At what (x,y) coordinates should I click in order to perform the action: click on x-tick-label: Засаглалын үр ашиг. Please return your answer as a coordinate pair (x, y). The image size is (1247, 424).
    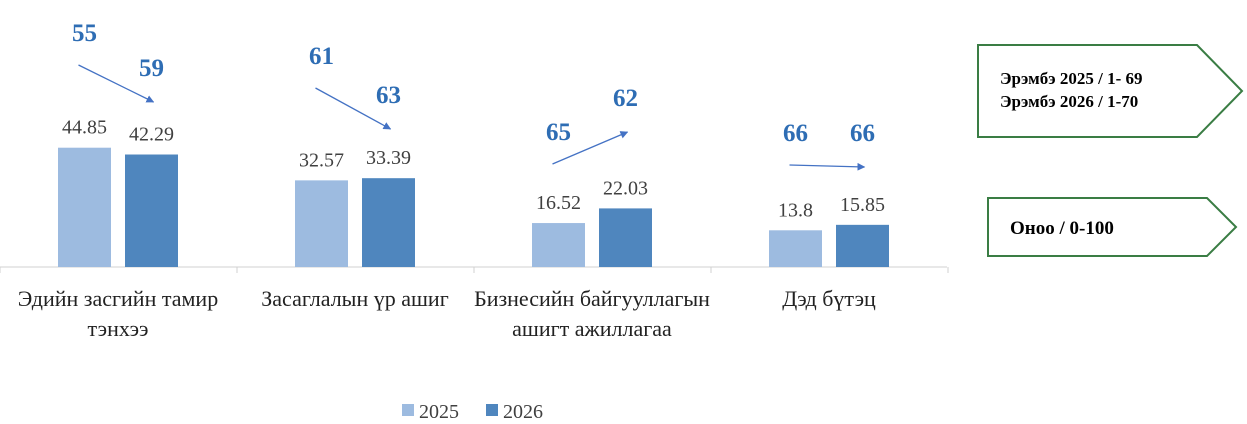
    Looking at the image, I should click on (355, 298).